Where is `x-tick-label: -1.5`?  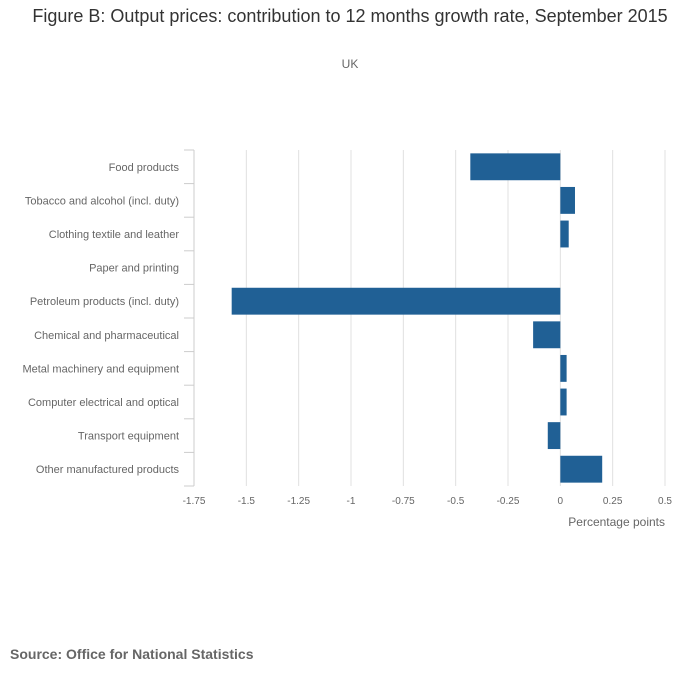 x-tick-label: -1.5 is located at coordinates (247, 501).